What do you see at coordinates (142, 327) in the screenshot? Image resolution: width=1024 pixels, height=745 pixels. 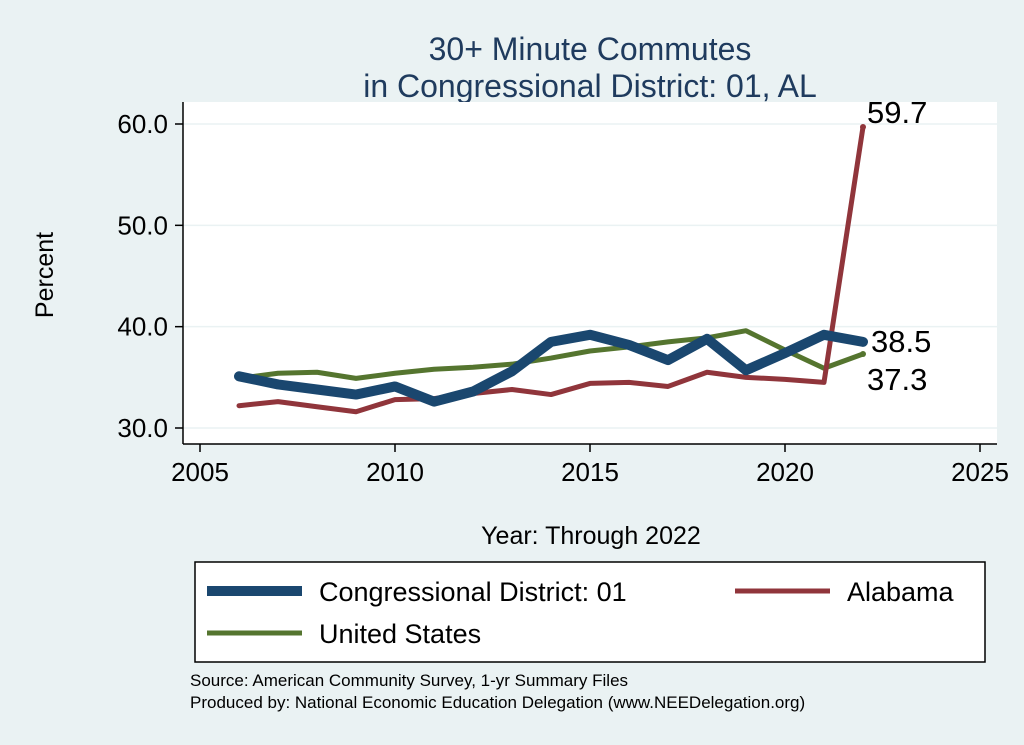 I see `y-tick-label-1: 40.0` at bounding box center [142, 327].